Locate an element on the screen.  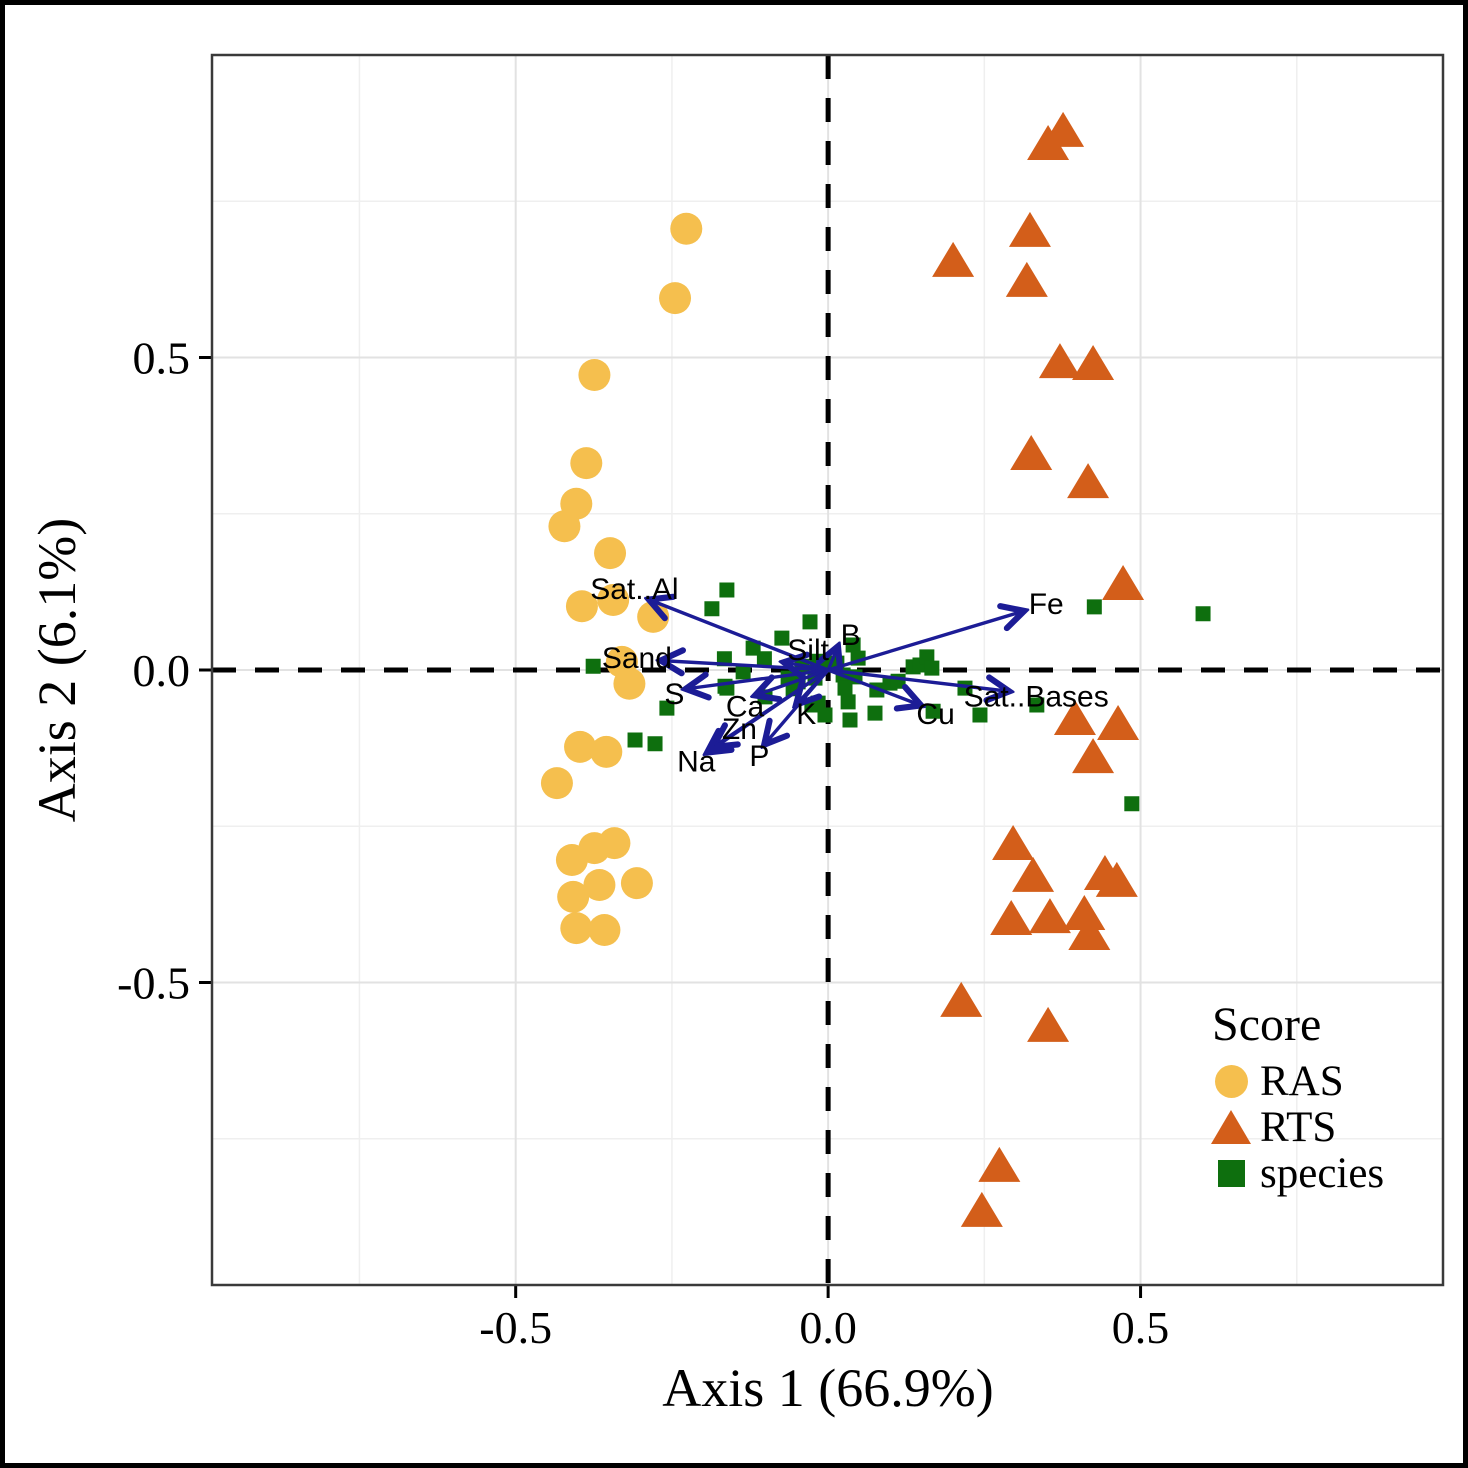
vector-label-cu: Cu is located at coordinates (935, 714).